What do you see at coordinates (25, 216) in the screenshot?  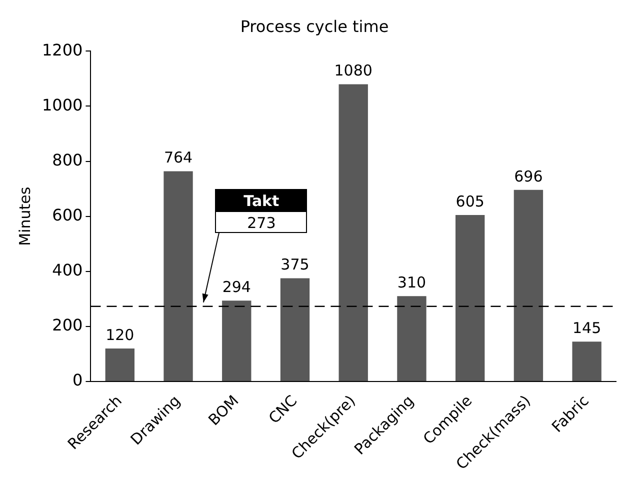 I see `y-axis-title: Minutes` at bounding box center [25, 216].